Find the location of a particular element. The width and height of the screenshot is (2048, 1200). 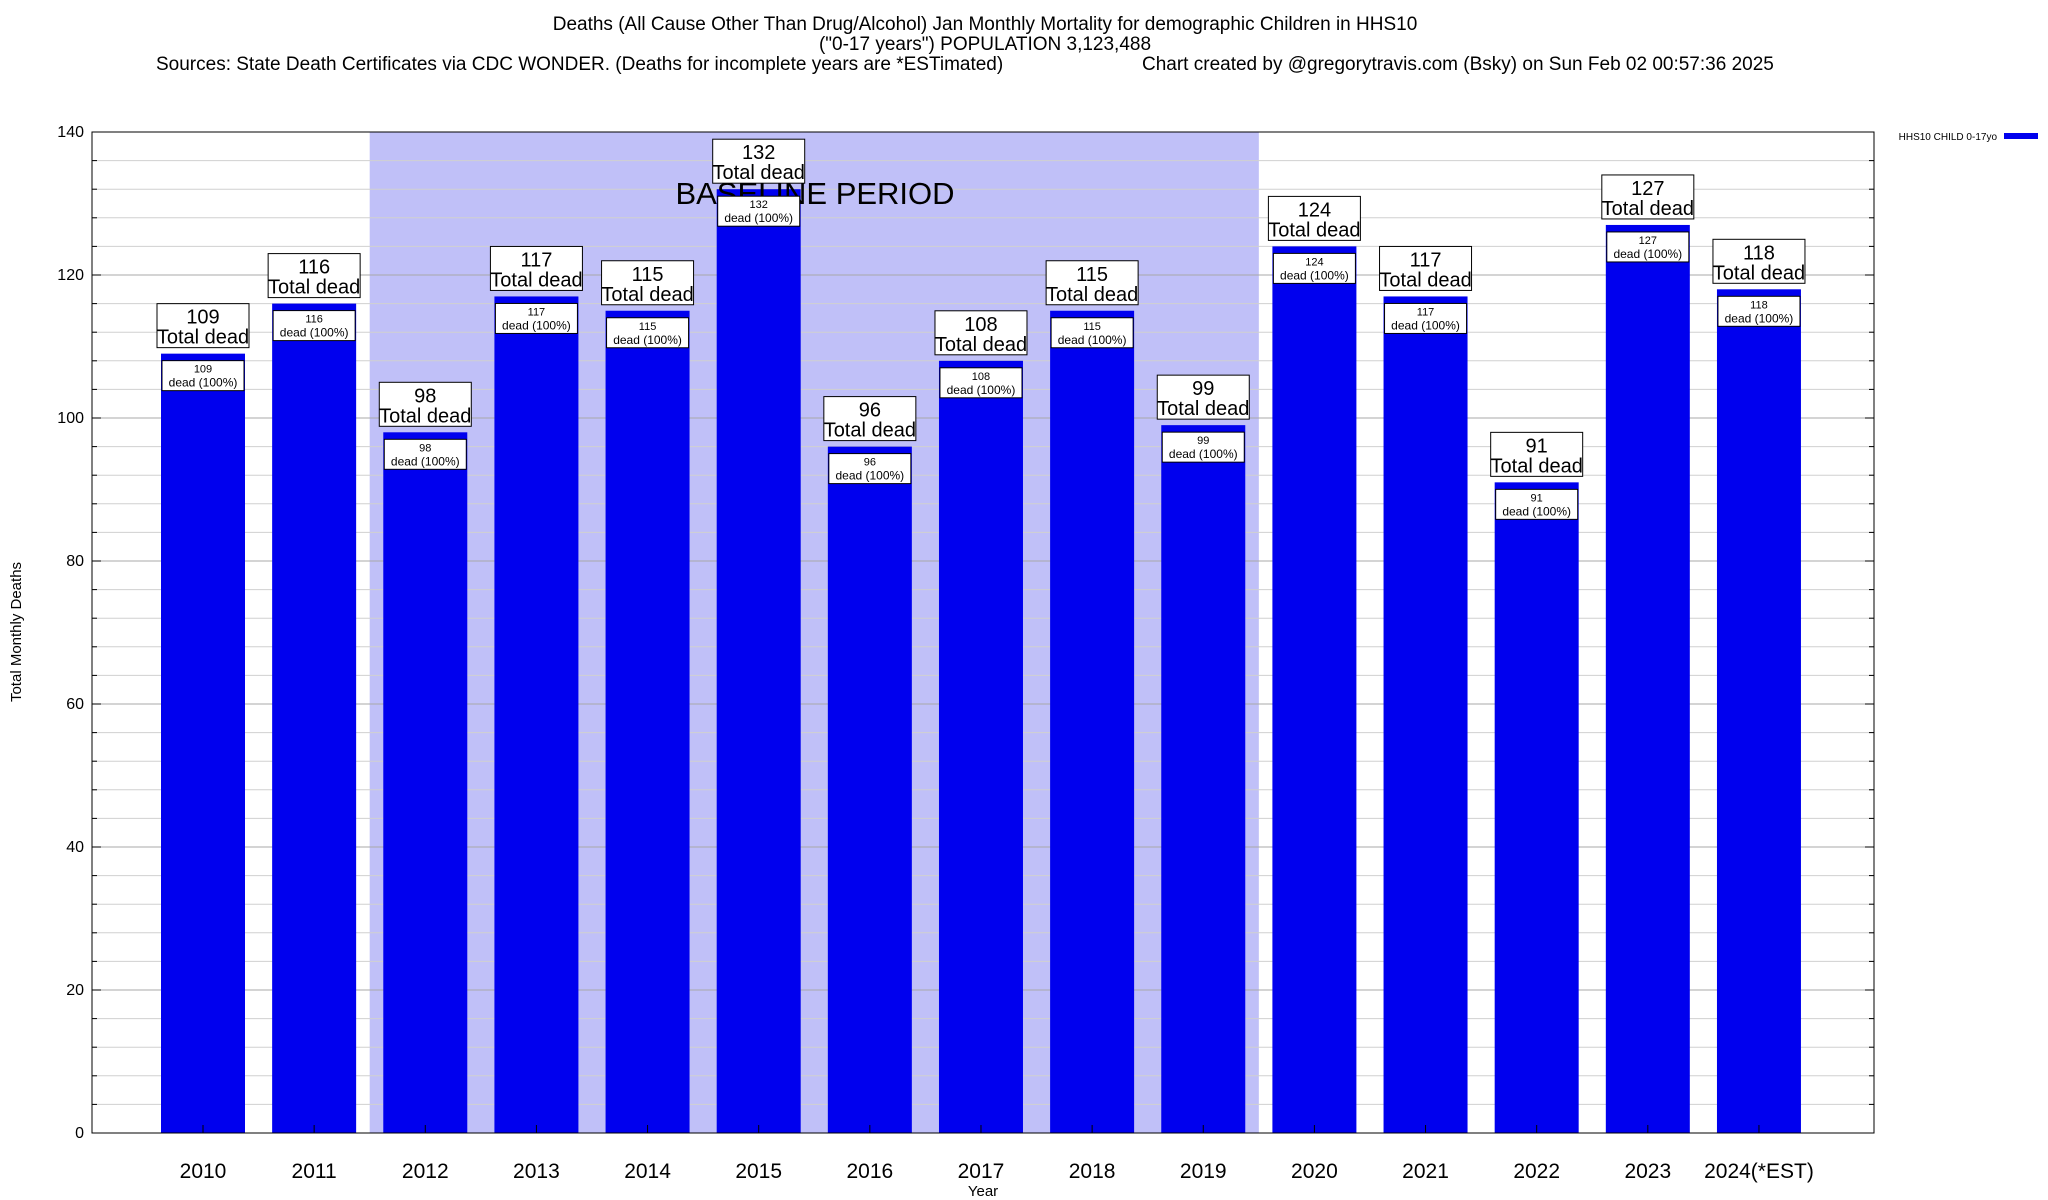

x-tick-label: 2010 is located at coordinates (203, 1171).